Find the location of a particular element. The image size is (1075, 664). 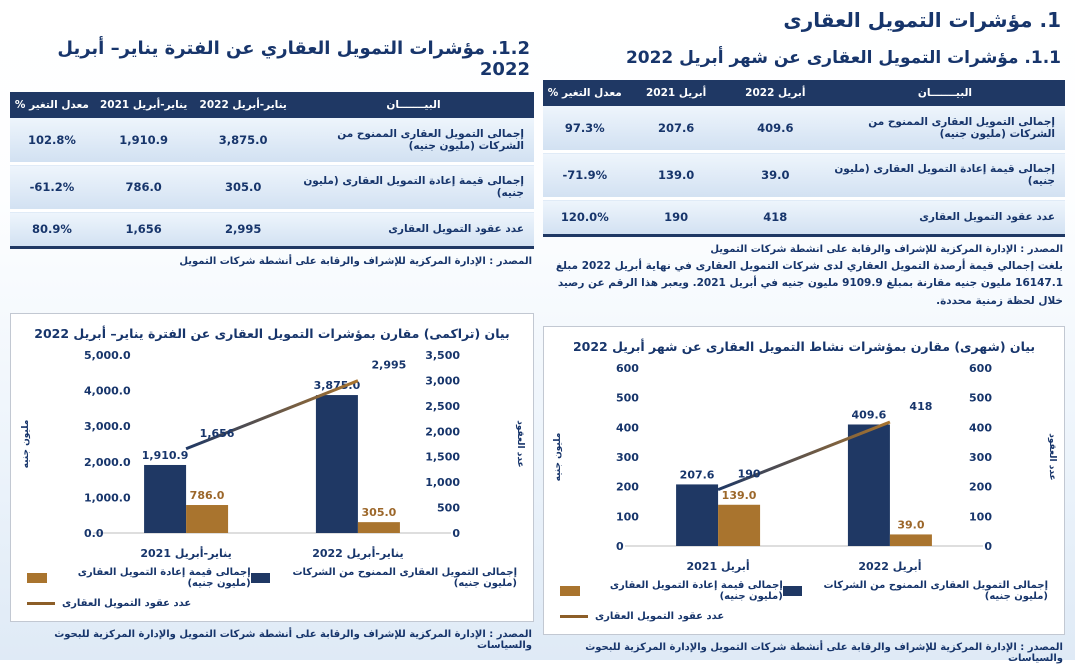

data-label: 1,910.9 is located at coordinates (165, 455).